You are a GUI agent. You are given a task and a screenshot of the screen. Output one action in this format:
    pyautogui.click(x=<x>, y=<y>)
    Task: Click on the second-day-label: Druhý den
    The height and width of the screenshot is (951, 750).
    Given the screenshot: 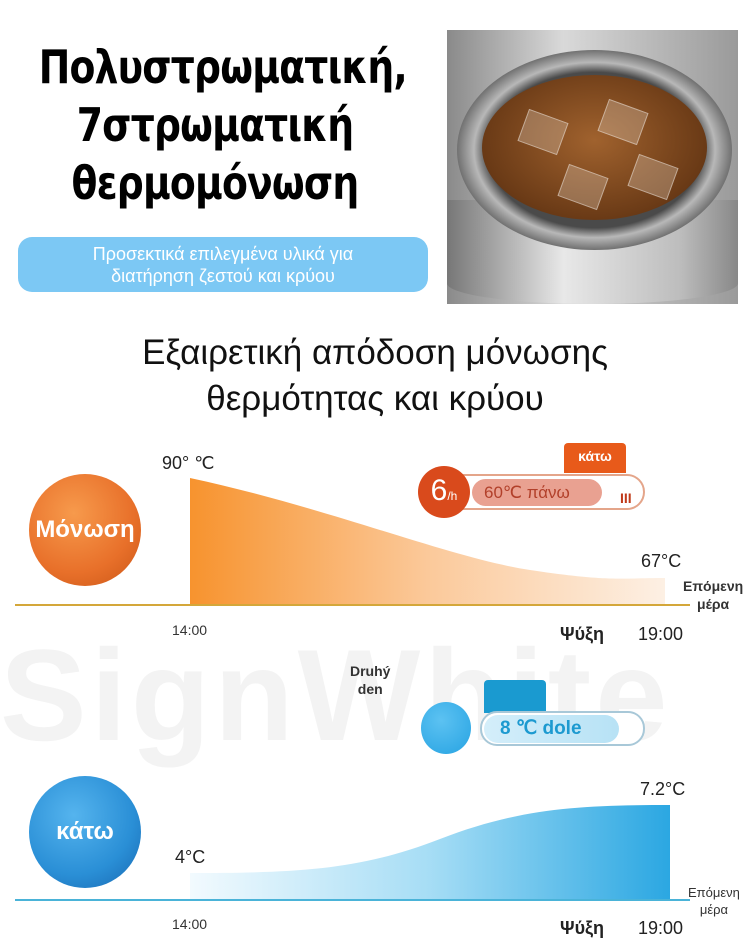 What is the action you would take?
    pyautogui.click(x=370, y=680)
    